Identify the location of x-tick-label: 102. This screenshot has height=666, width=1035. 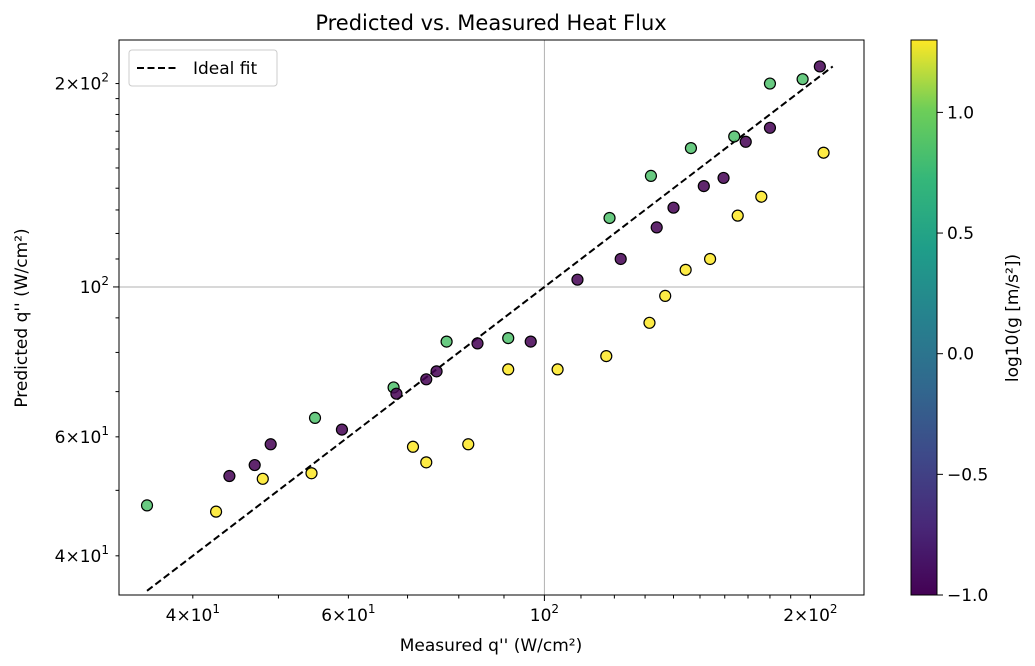
(544, 614).